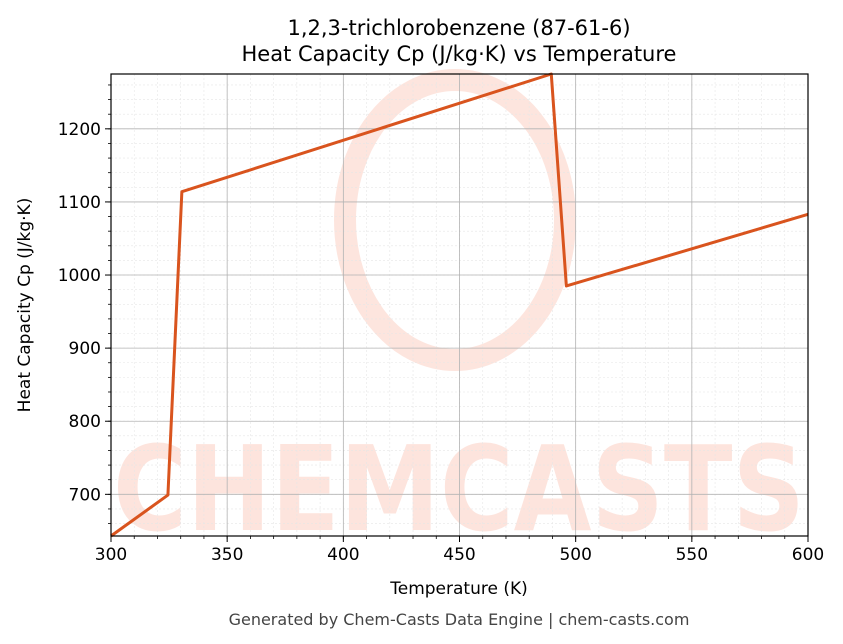 The width and height of the screenshot is (843, 644). I want to click on x-tick-label: 550, so click(692, 555).